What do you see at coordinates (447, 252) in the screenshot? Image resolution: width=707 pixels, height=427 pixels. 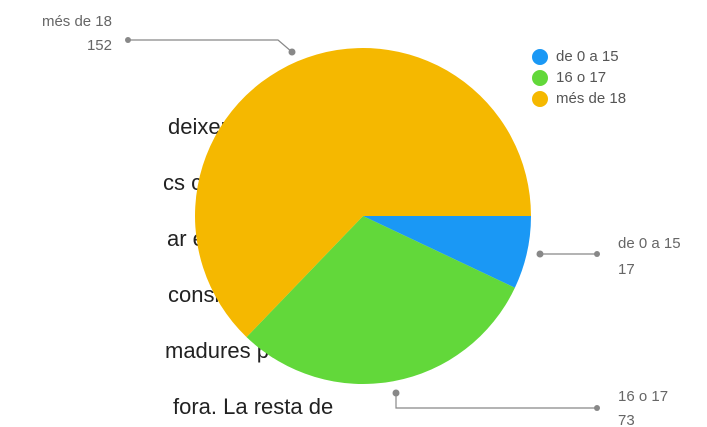 I see `pie-slice` at bounding box center [447, 252].